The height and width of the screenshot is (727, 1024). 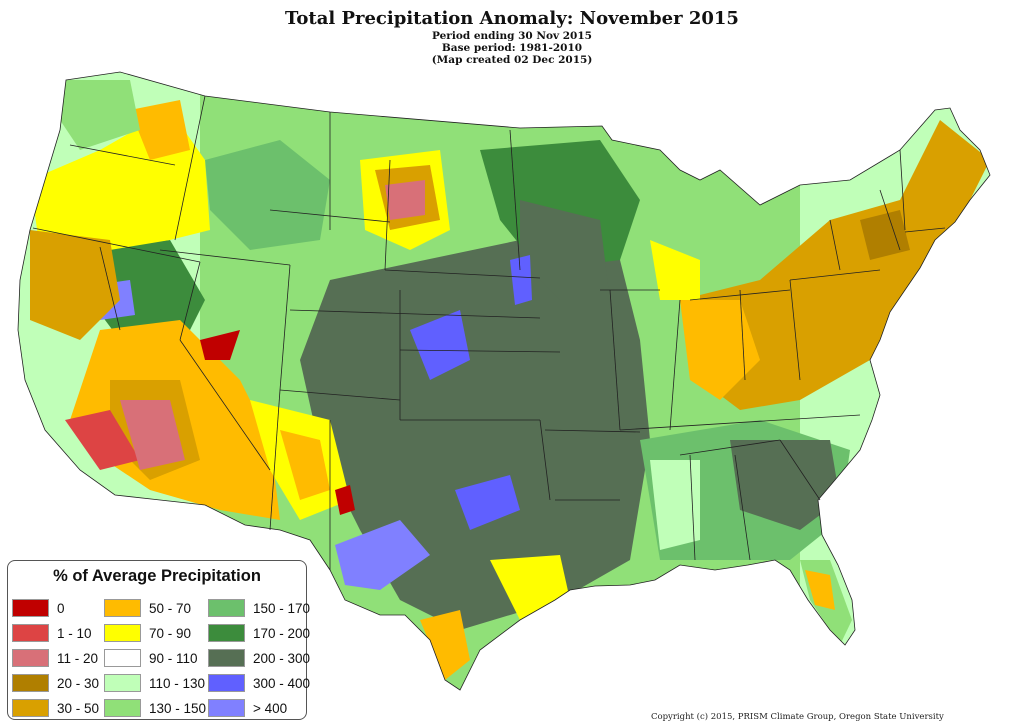 I want to click on base-period: Base period: 1981-2010, so click(x=512, y=48).